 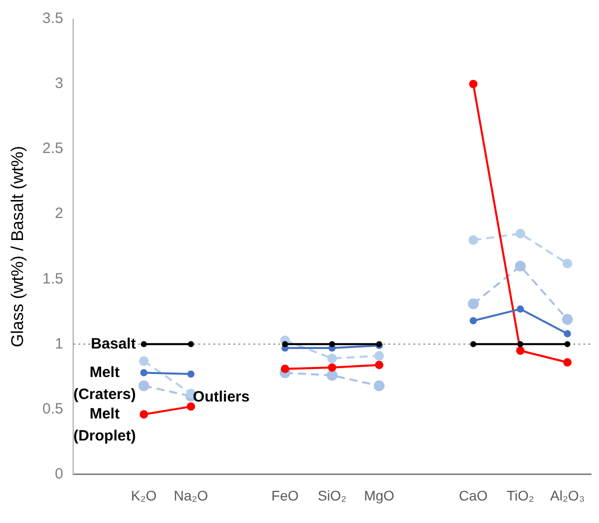 What do you see at coordinates (53, 409) in the screenshot?
I see `y-tick-label: 0.5` at bounding box center [53, 409].